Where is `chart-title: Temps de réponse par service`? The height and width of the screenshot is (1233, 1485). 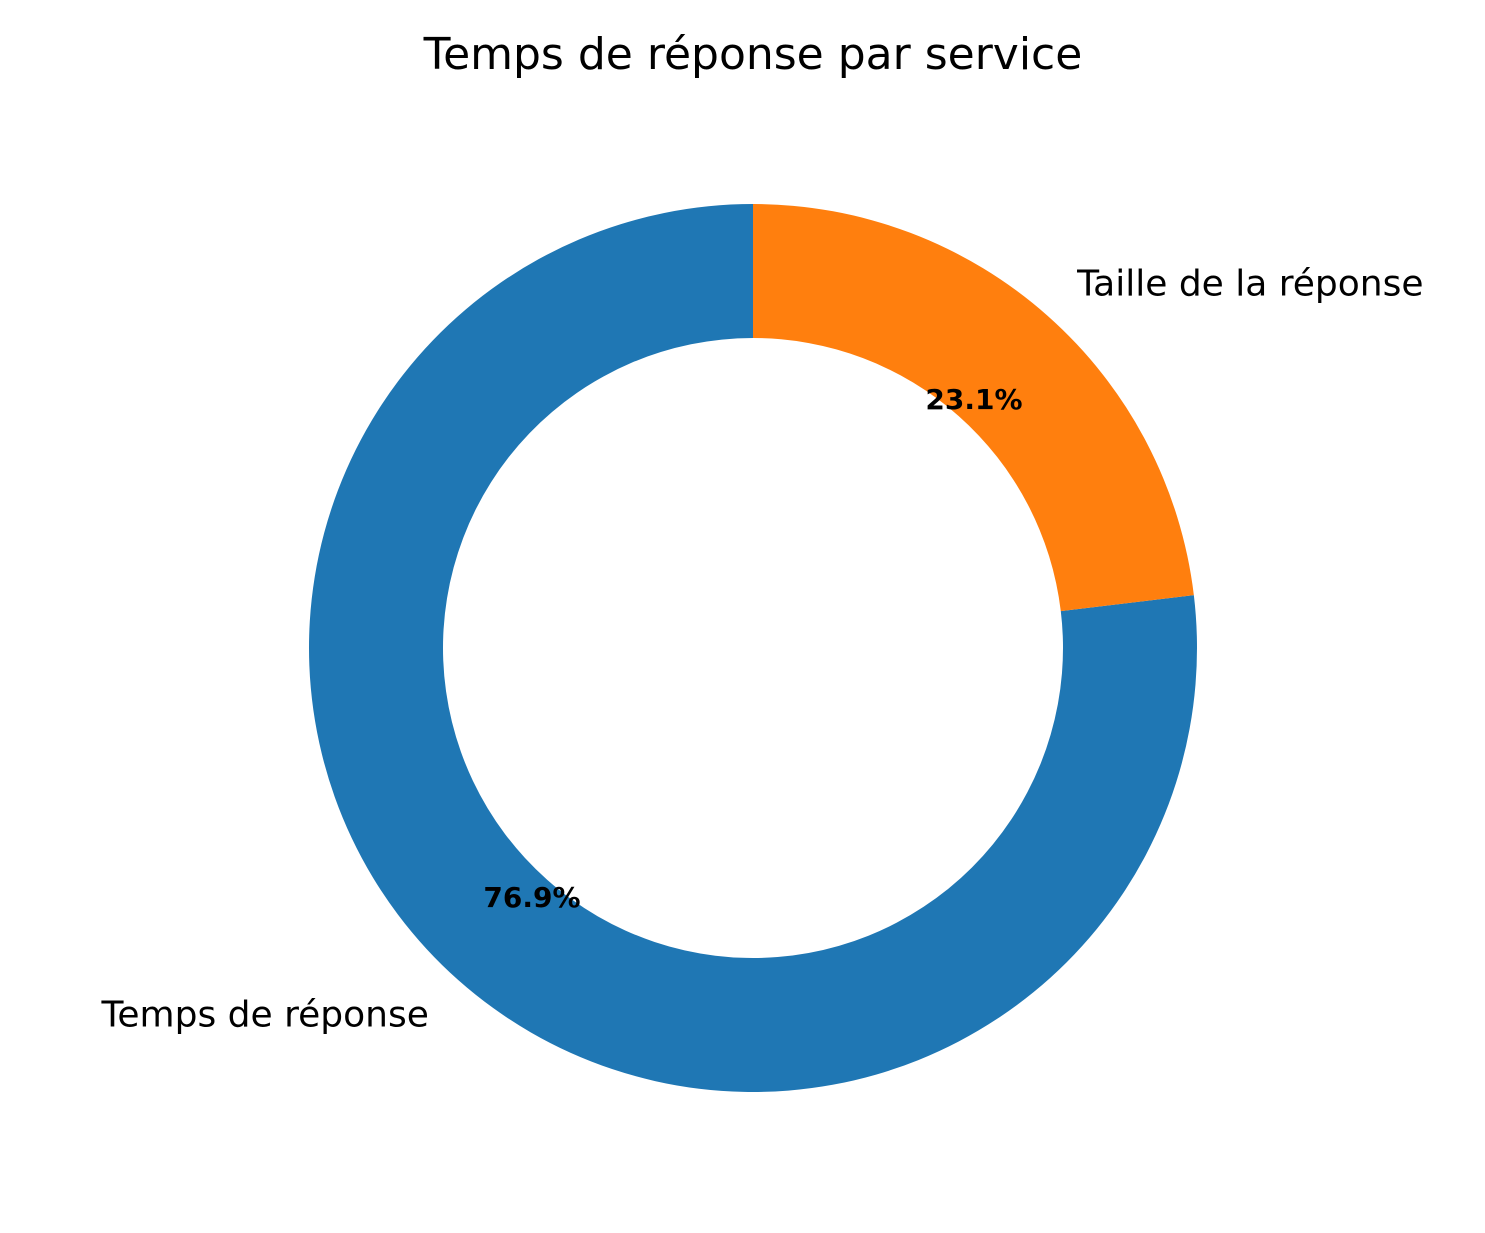
chart-title: Temps de réponse par service is located at coordinates (753, 54).